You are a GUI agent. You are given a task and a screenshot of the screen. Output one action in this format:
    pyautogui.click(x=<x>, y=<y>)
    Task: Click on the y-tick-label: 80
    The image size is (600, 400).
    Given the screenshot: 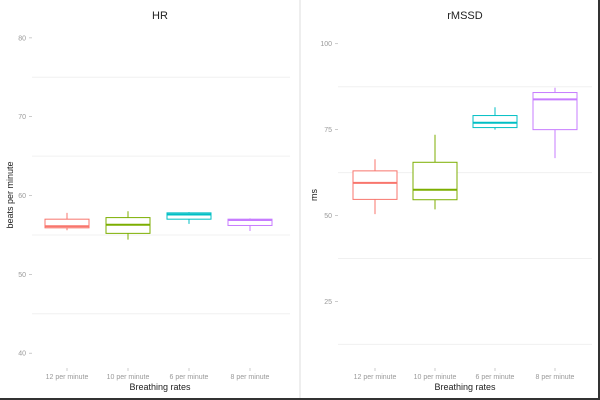 What is the action you would take?
    pyautogui.click(x=22, y=38)
    